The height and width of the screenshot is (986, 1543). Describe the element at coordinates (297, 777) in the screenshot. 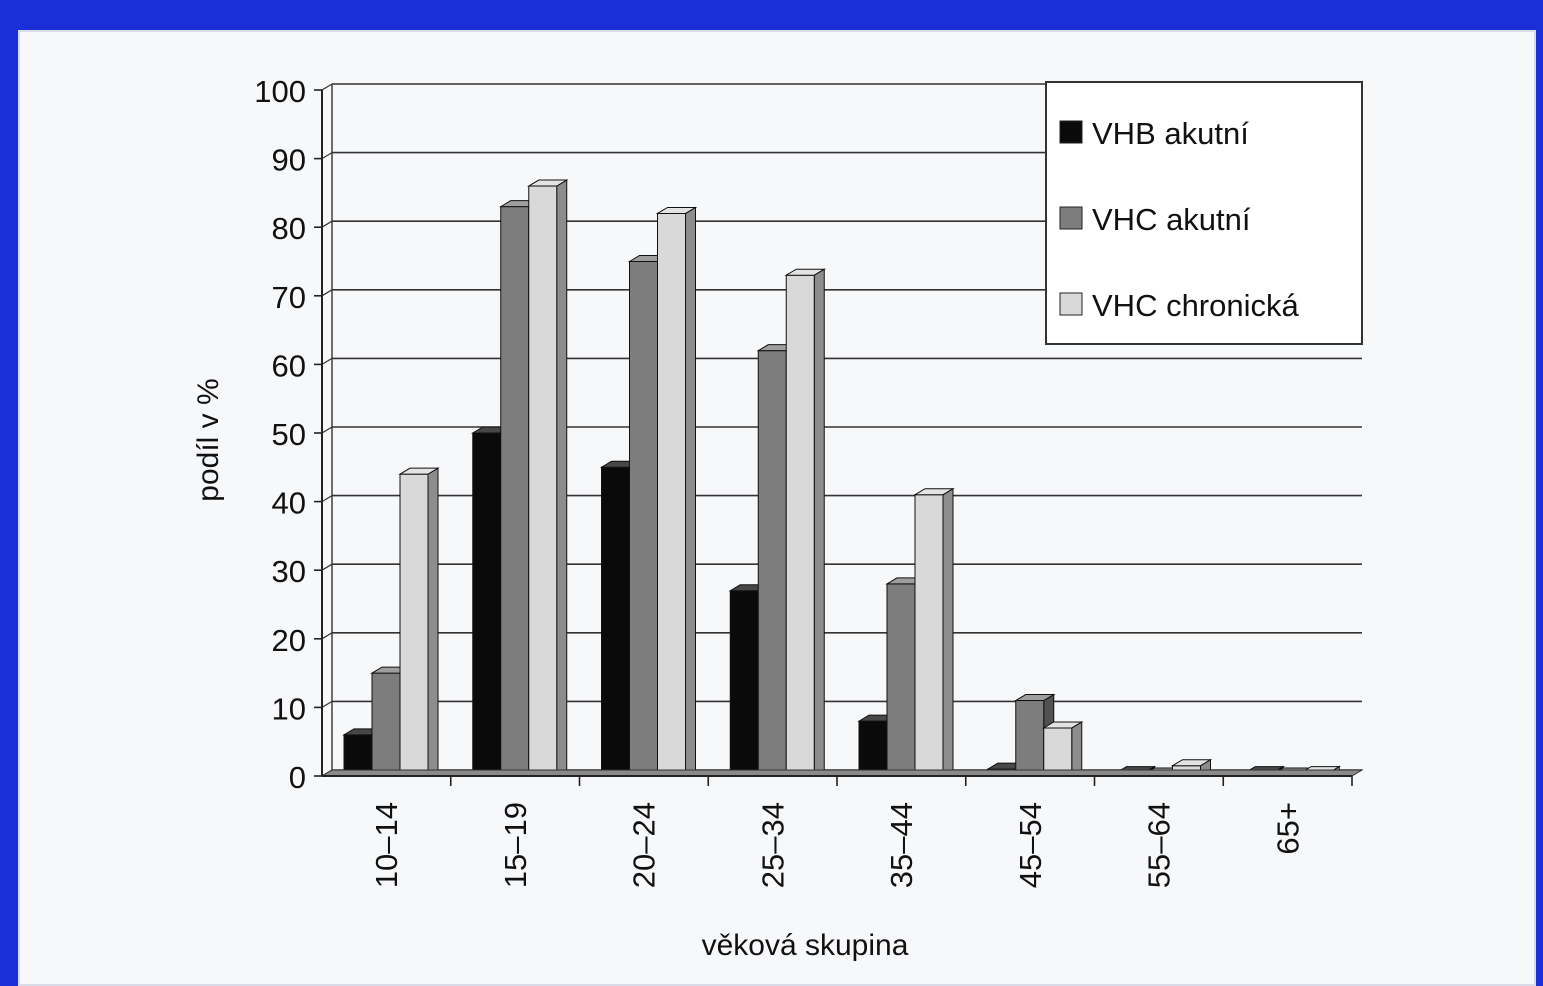

I see `y-tick-label: 0` at that location.